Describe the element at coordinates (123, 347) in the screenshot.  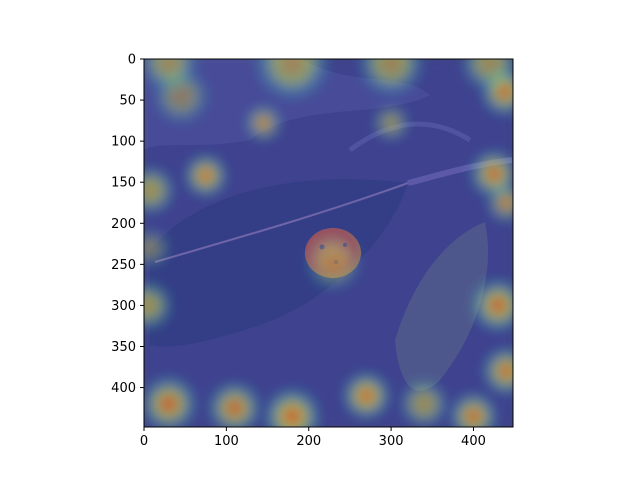
I see `y-tick-label: 350` at that location.